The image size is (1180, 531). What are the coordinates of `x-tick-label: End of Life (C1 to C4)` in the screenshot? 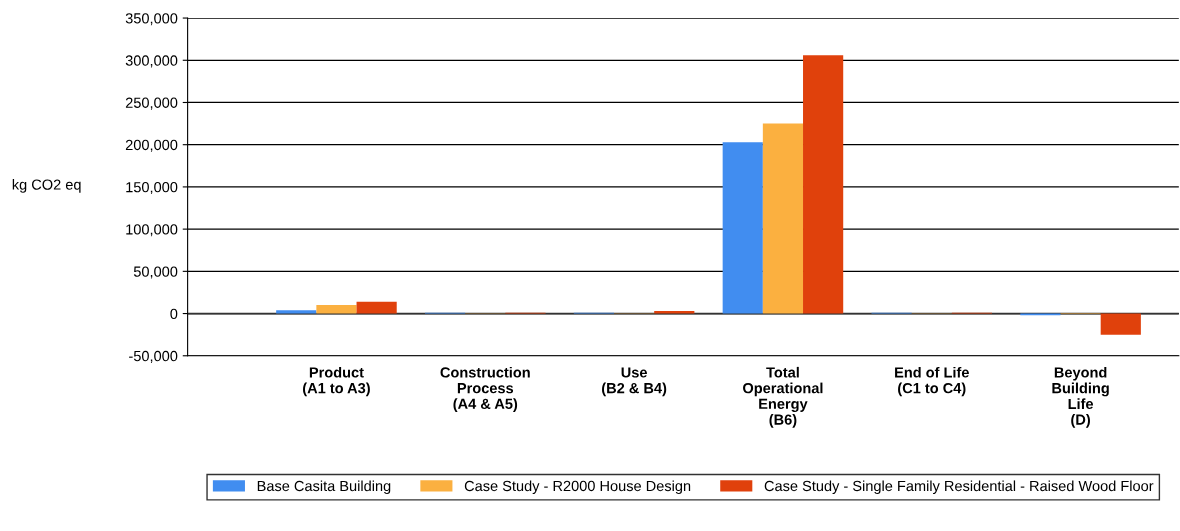 It's located at (932, 381).